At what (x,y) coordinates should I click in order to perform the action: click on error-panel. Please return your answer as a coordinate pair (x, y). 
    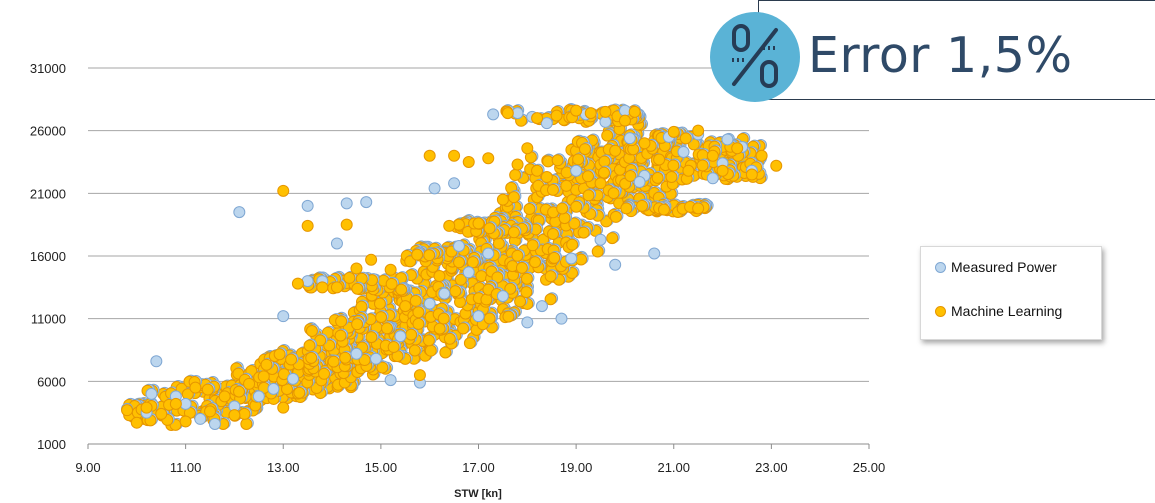
    Looking at the image, I should click on (956, 50).